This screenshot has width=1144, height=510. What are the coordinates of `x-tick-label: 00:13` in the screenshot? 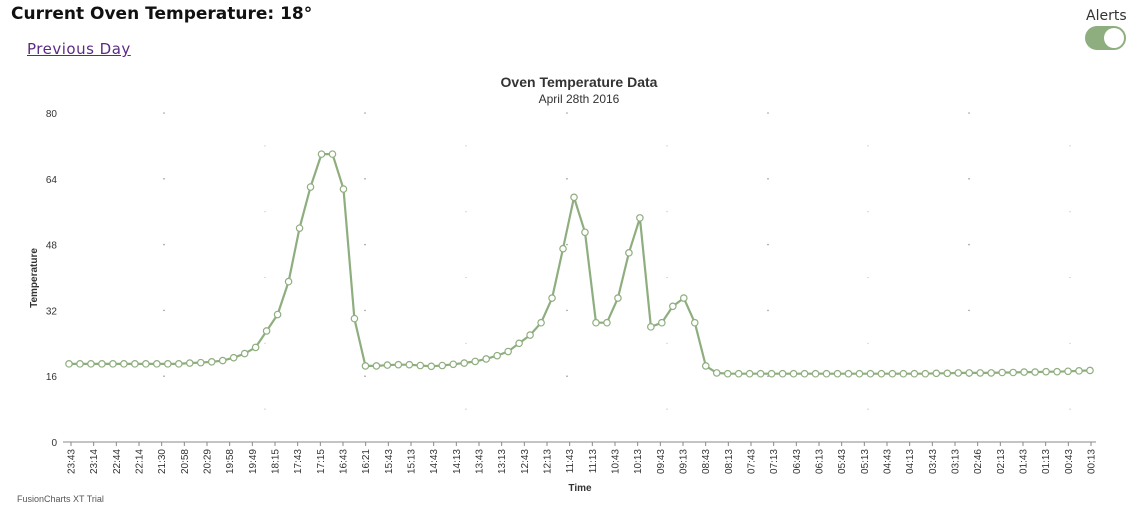 It's located at (1092, 461).